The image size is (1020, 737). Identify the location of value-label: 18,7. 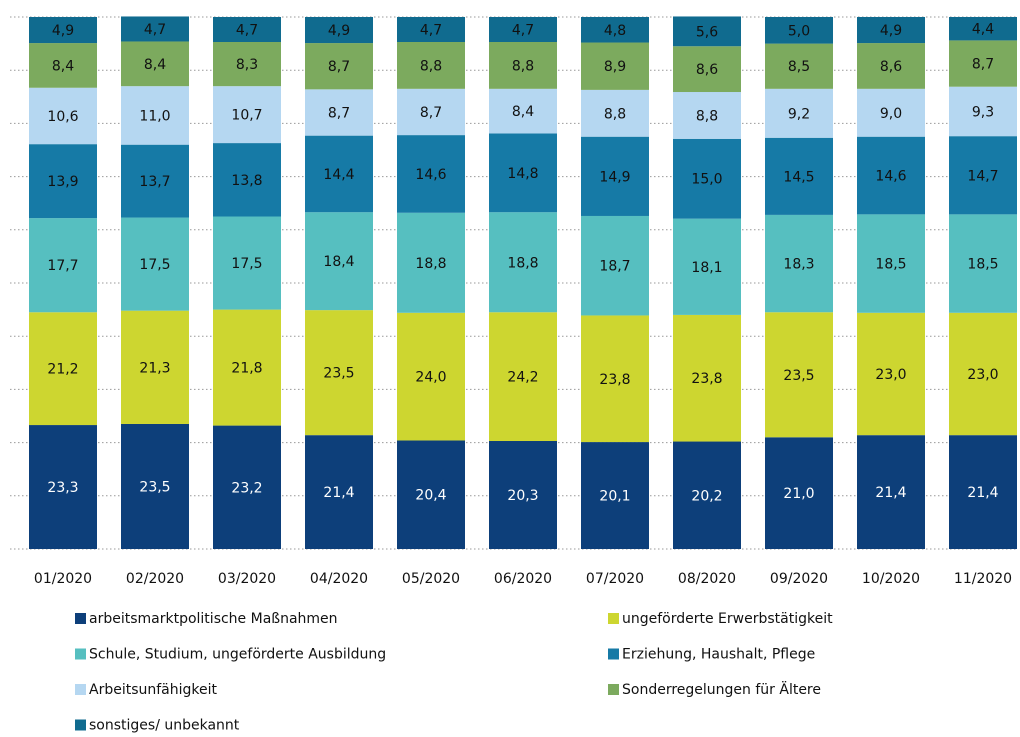
(614, 267).